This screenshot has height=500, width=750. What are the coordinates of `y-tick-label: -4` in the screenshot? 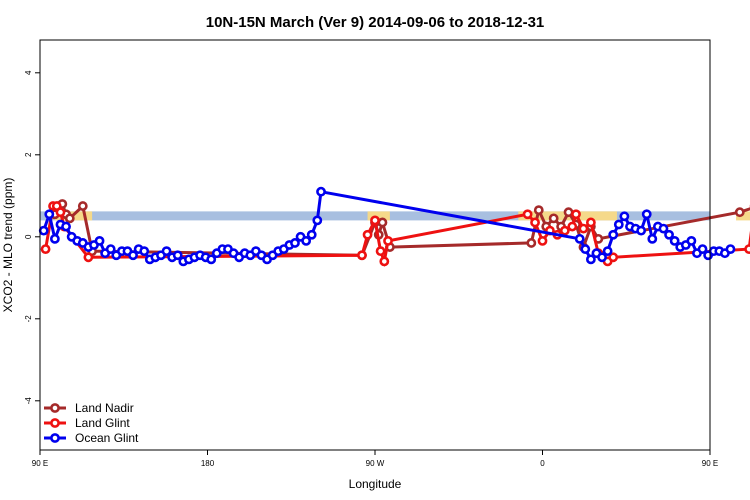 It's located at (28, 401).